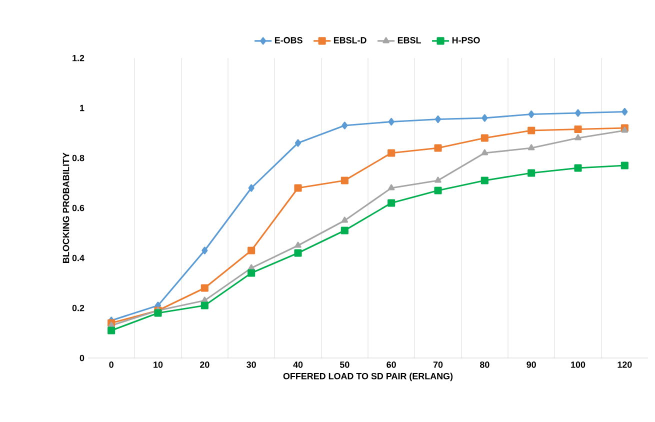 The height and width of the screenshot is (422, 655). Describe the element at coordinates (350, 40) in the screenshot. I see `legend-label: EBSL-D` at that location.